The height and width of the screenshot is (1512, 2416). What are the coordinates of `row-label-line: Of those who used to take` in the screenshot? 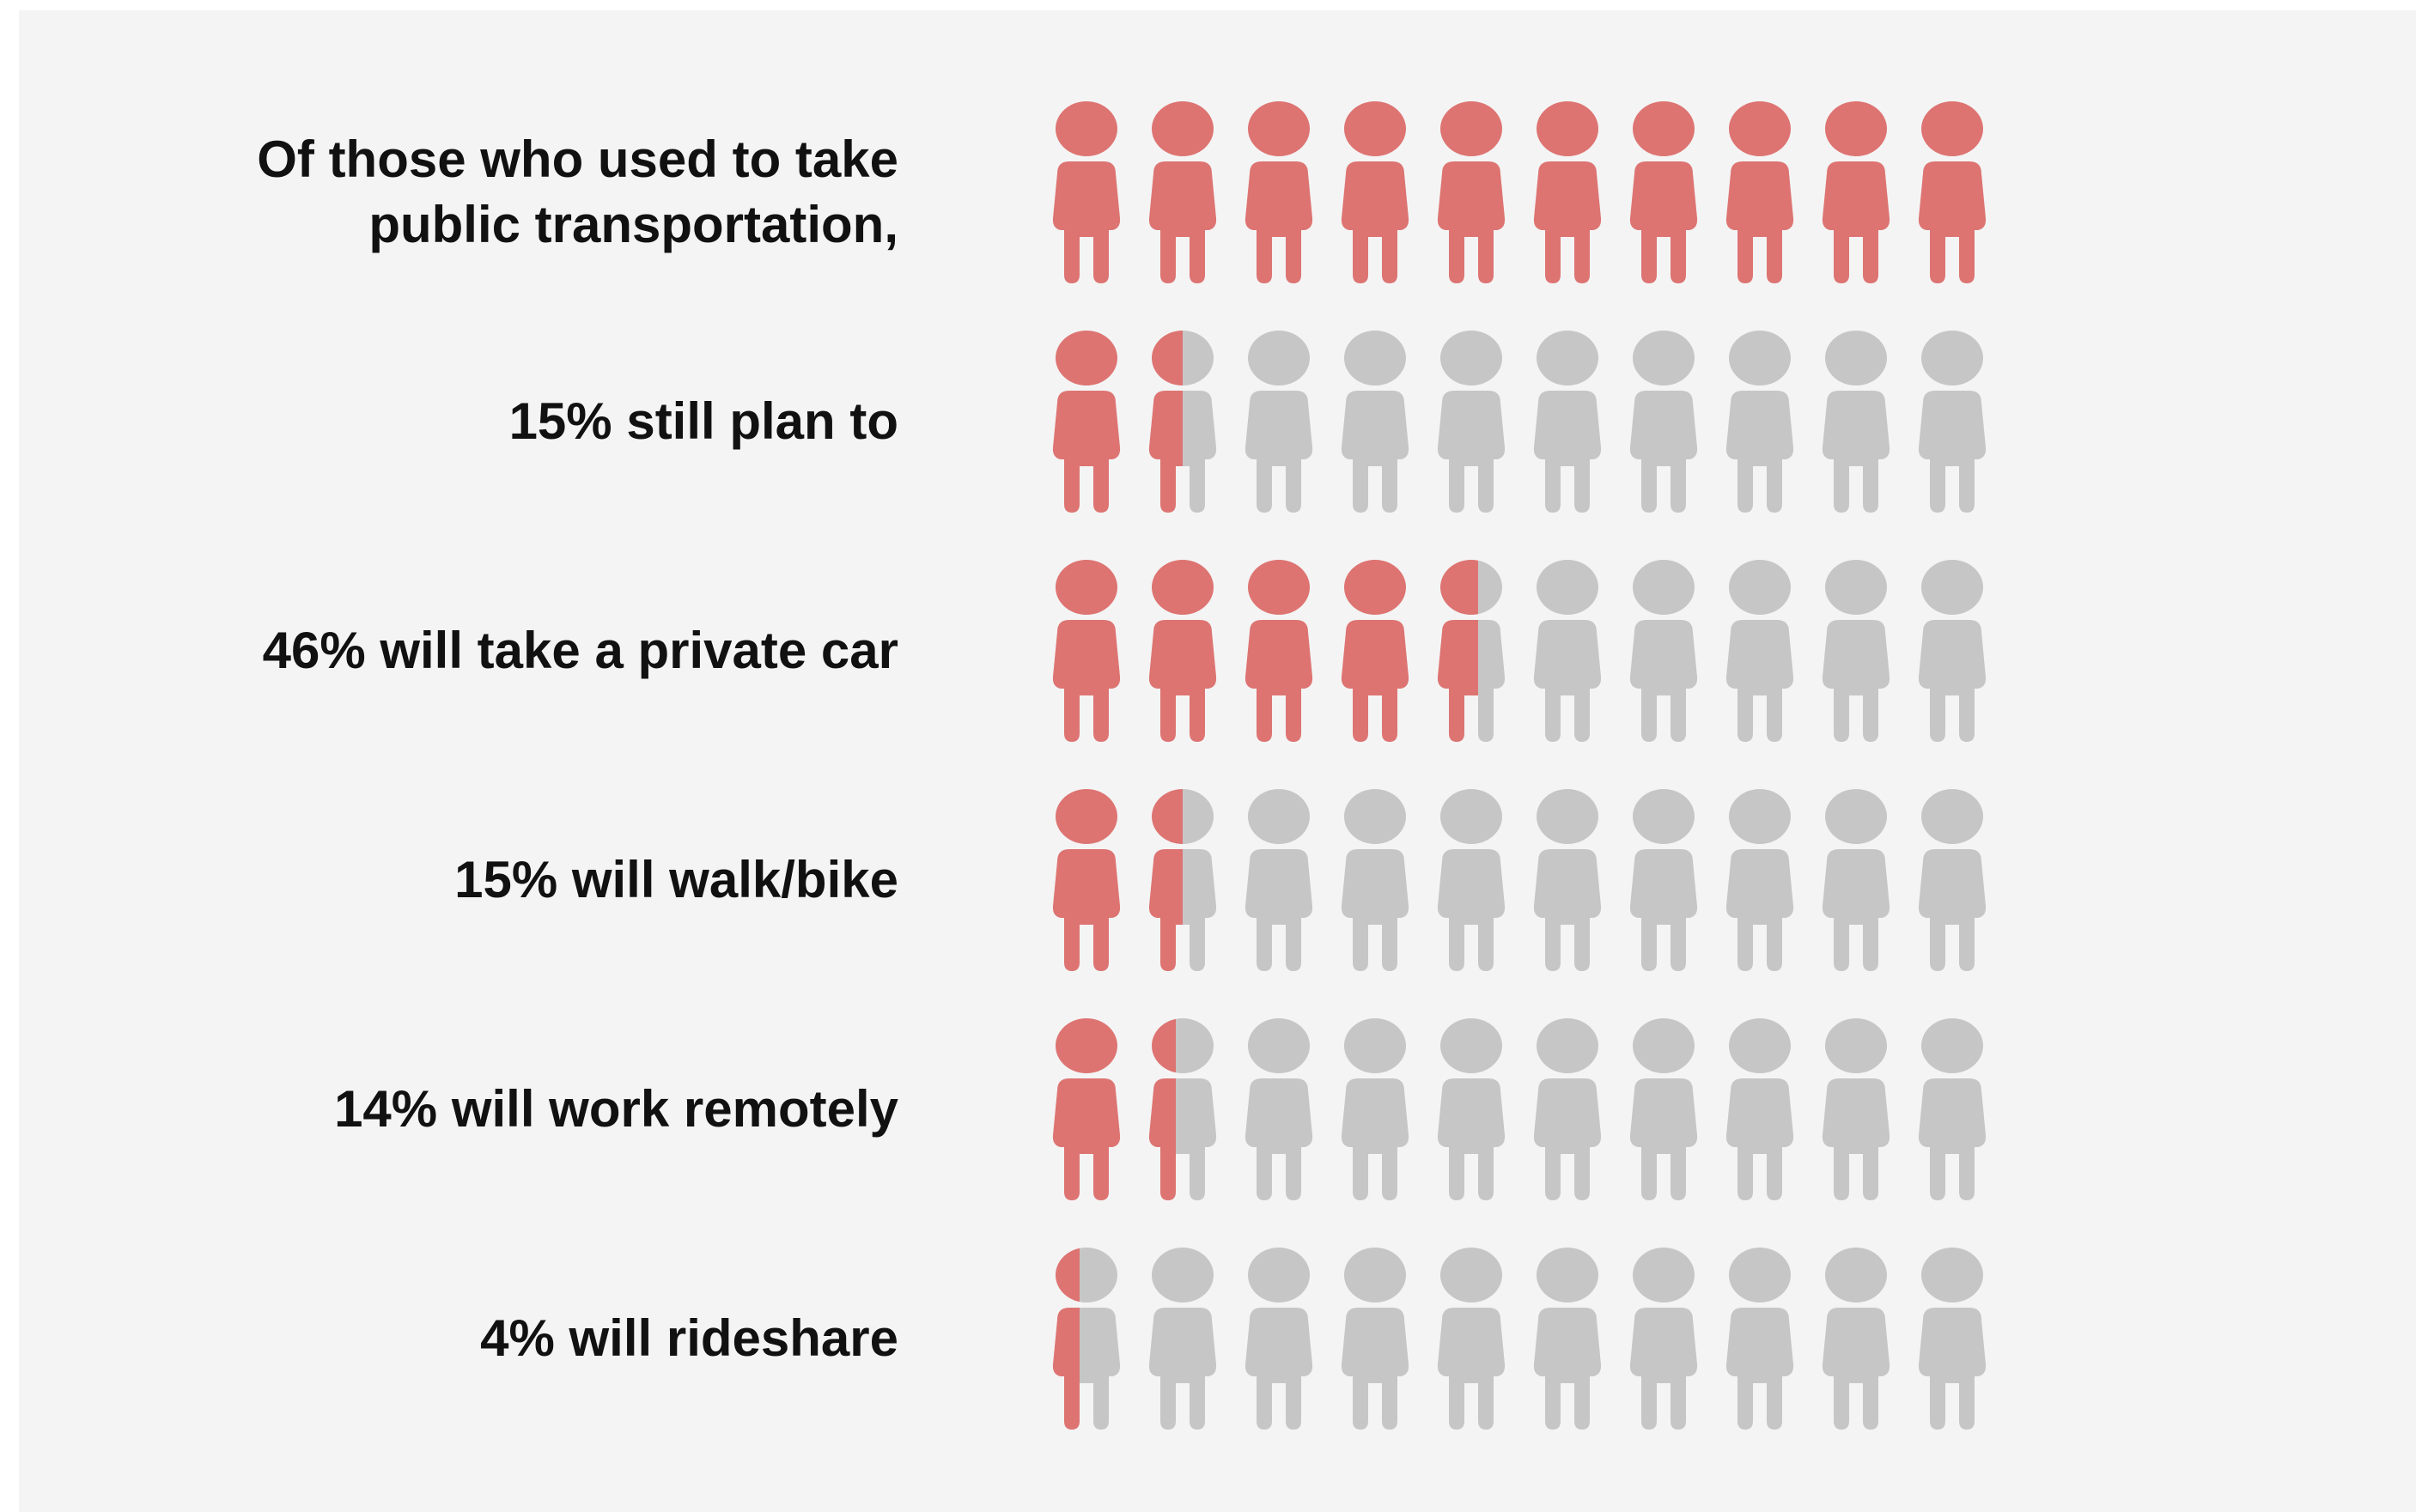 It's located at (577, 159).